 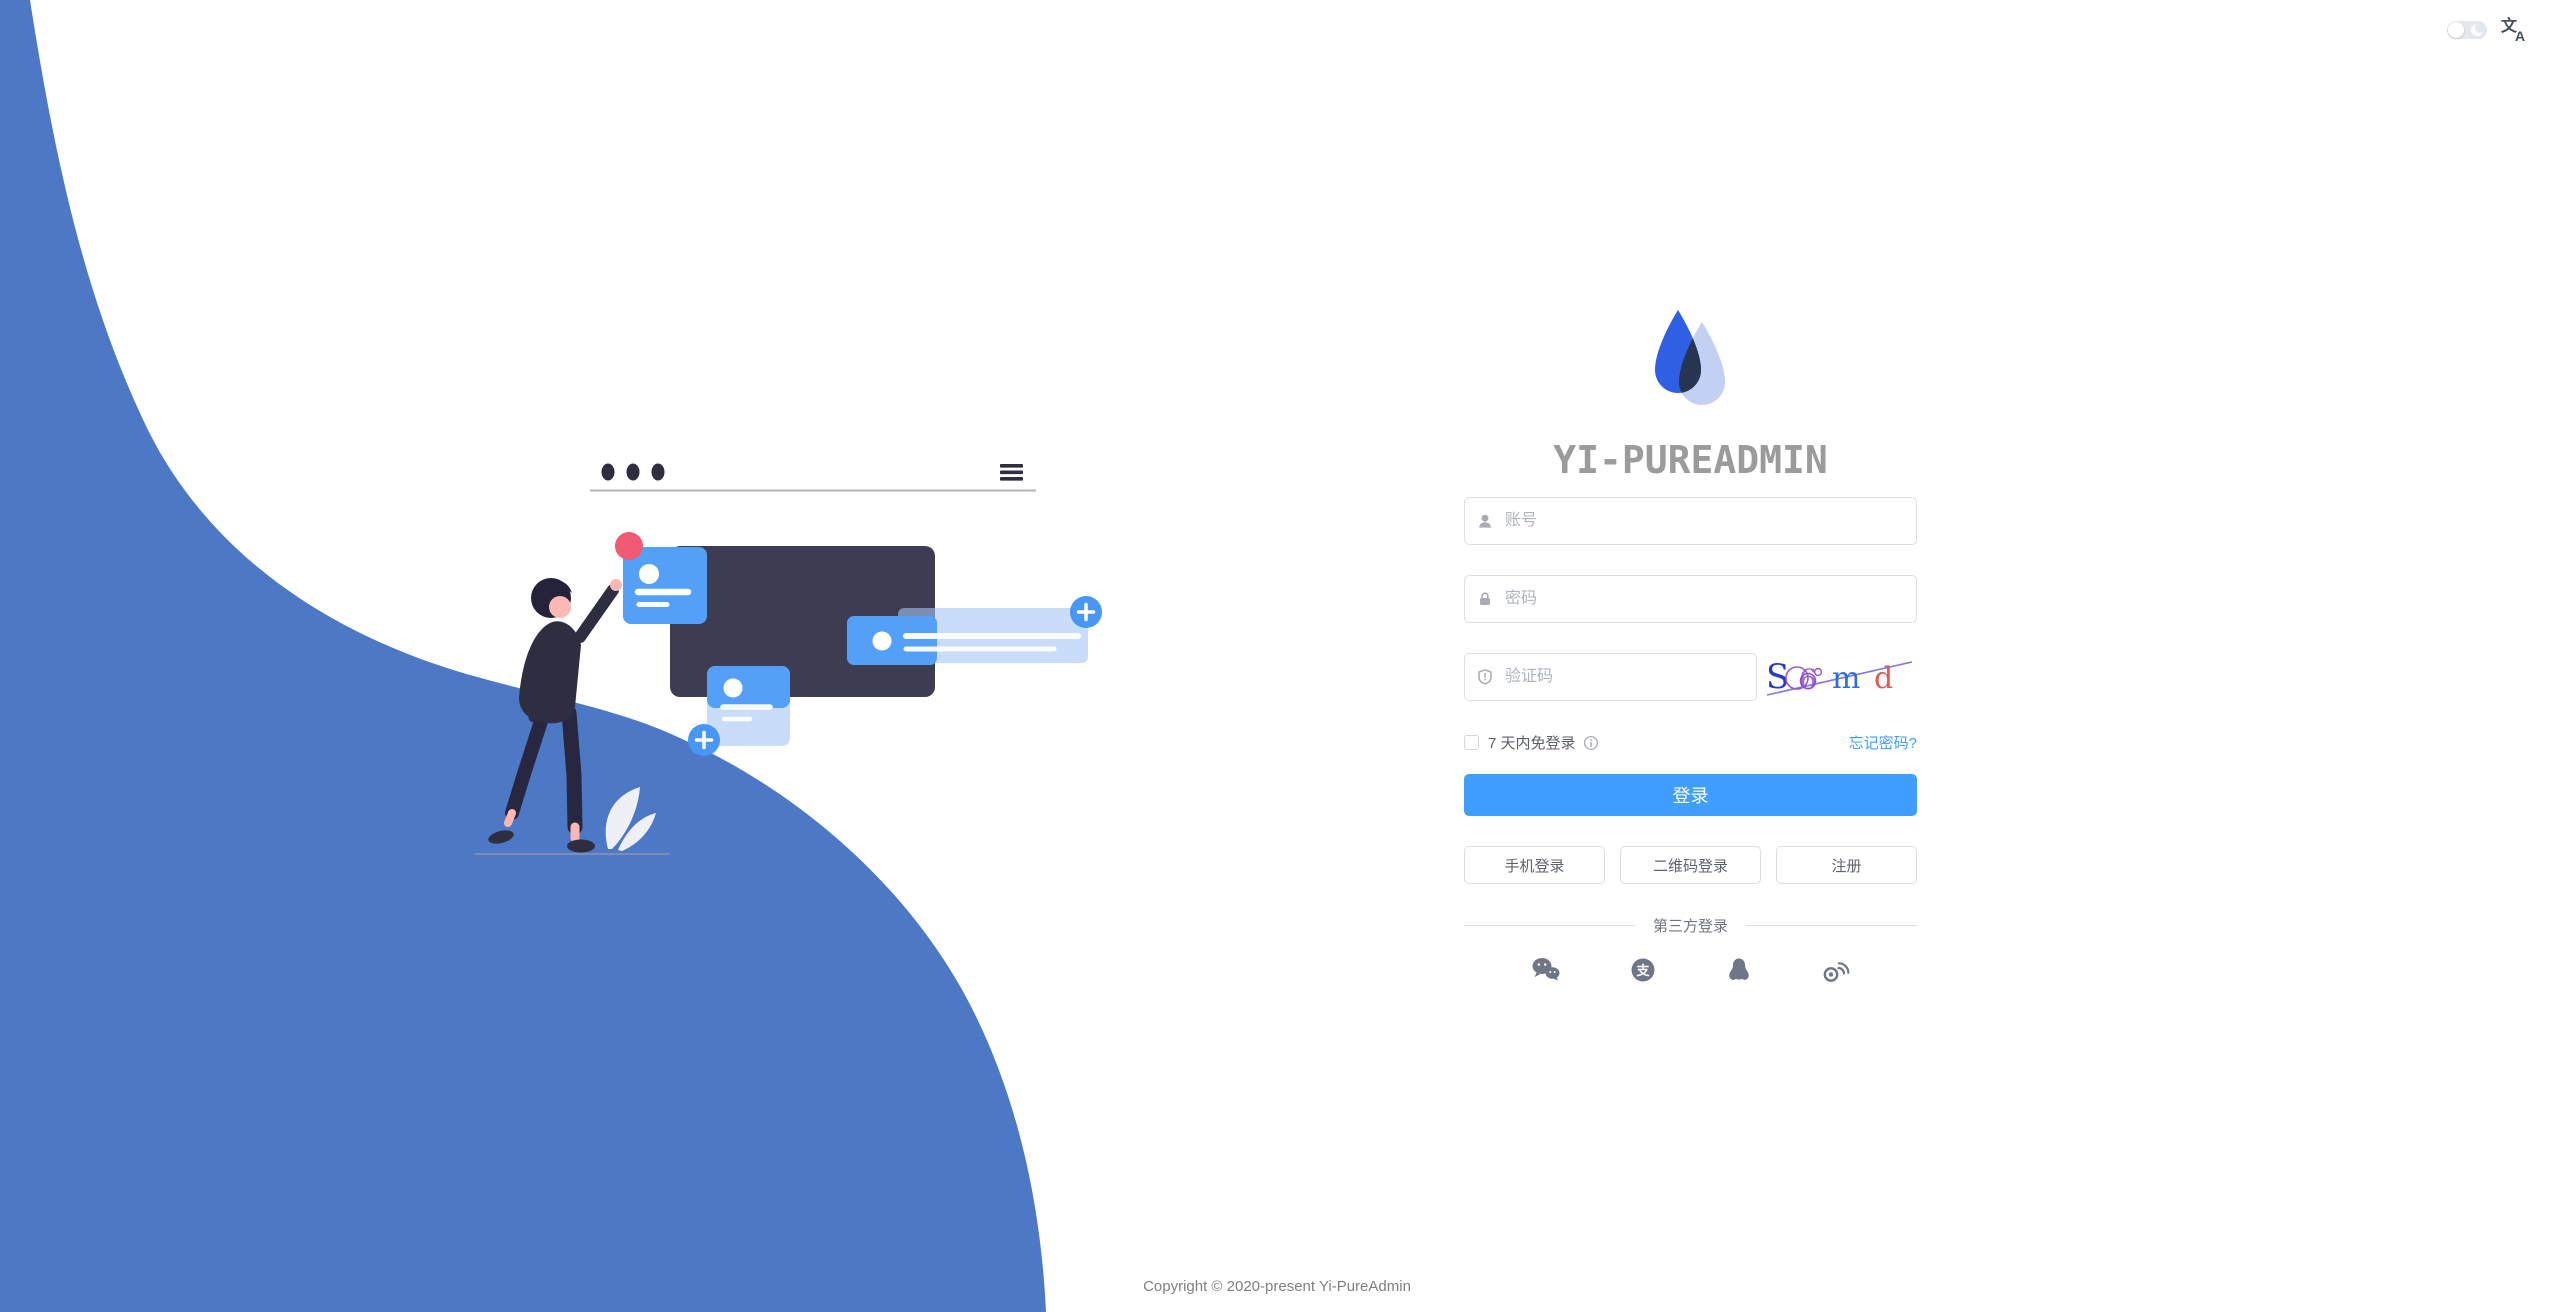 I want to click on captcha-field-wrap, so click(x=1610, y=677).